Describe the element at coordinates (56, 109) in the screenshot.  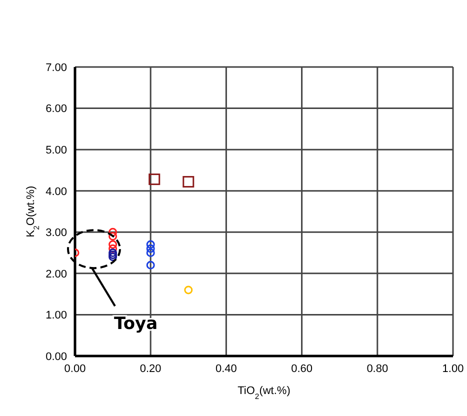
I see `y-tick-label: 6.00` at that location.